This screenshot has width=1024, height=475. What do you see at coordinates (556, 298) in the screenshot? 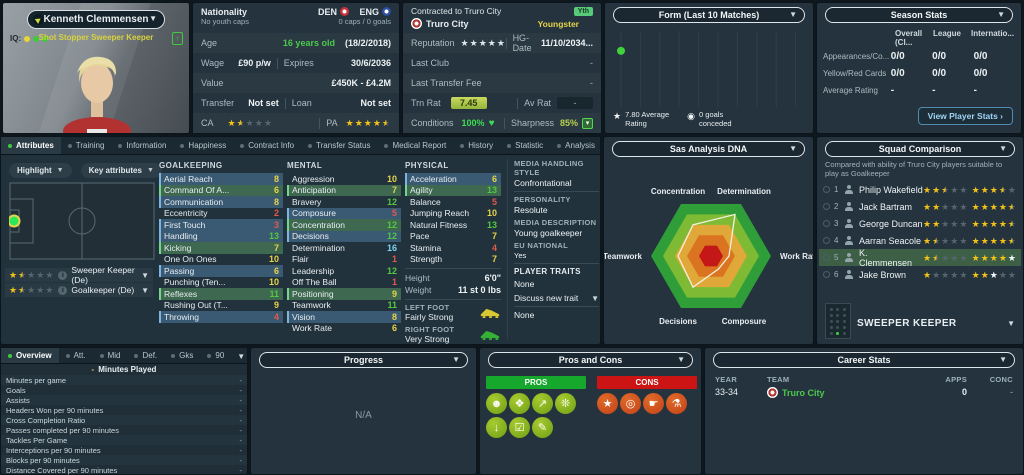
I see `discuss-new-trait-dropdown: Discuss new trait ▼` at bounding box center [556, 298].